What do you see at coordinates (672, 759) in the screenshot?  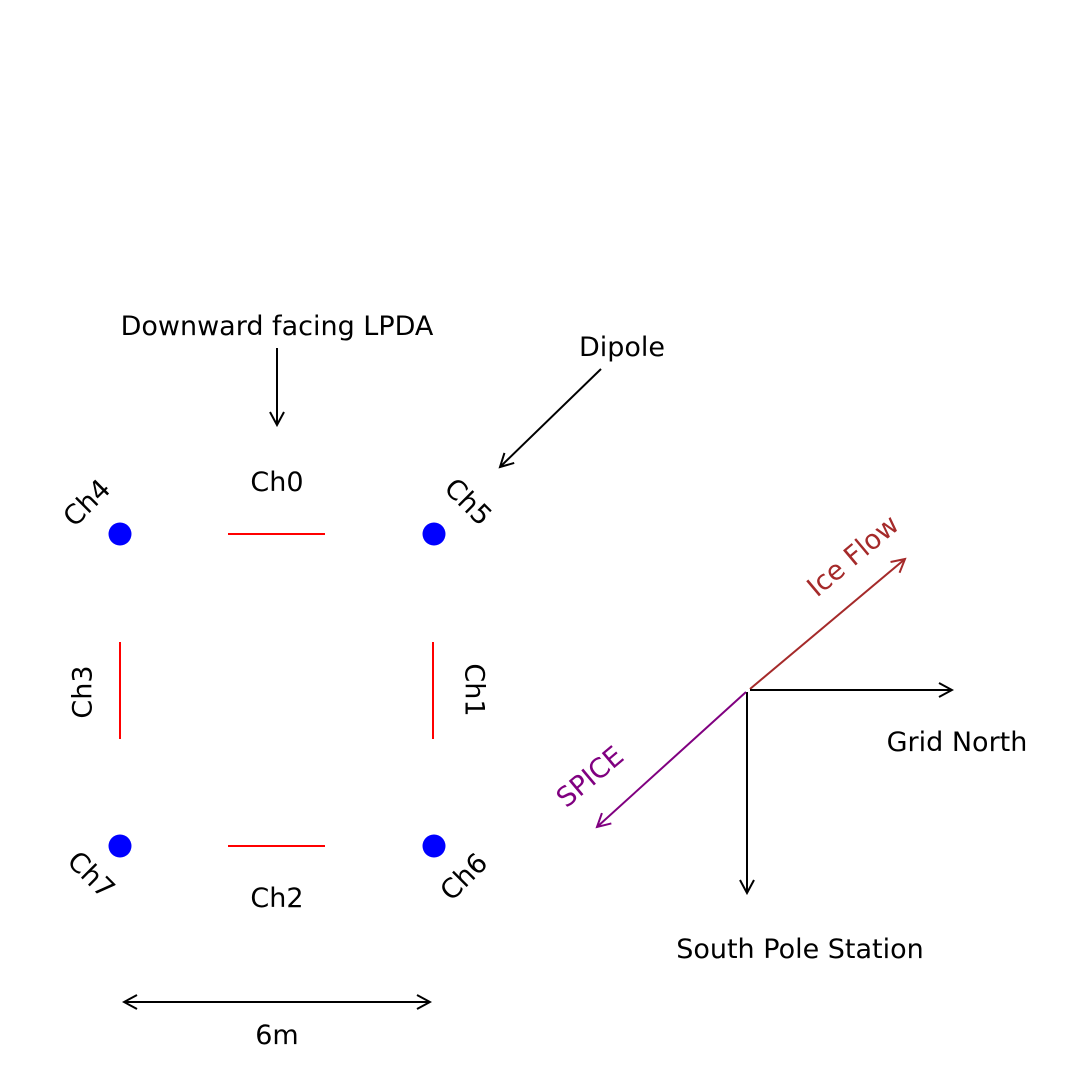 I see `spice-arrow` at bounding box center [672, 759].